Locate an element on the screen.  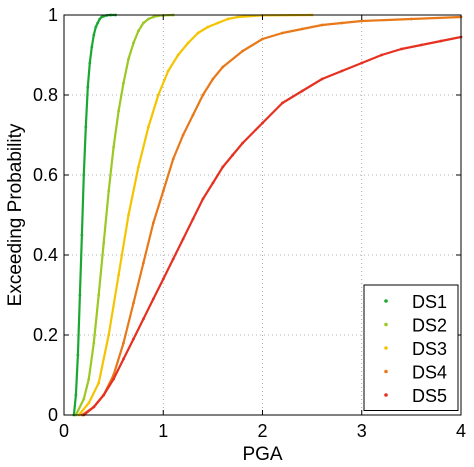
legend-label: DS4 is located at coordinates (429, 373).